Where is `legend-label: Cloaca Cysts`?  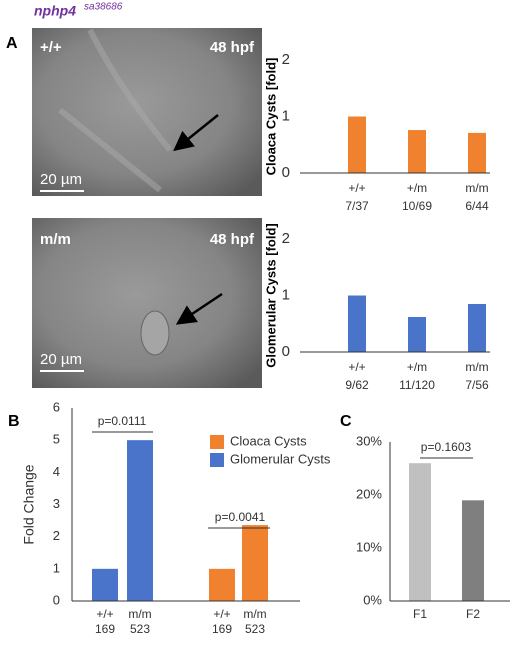 legend-label: Cloaca Cysts is located at coordinates (268, 440).